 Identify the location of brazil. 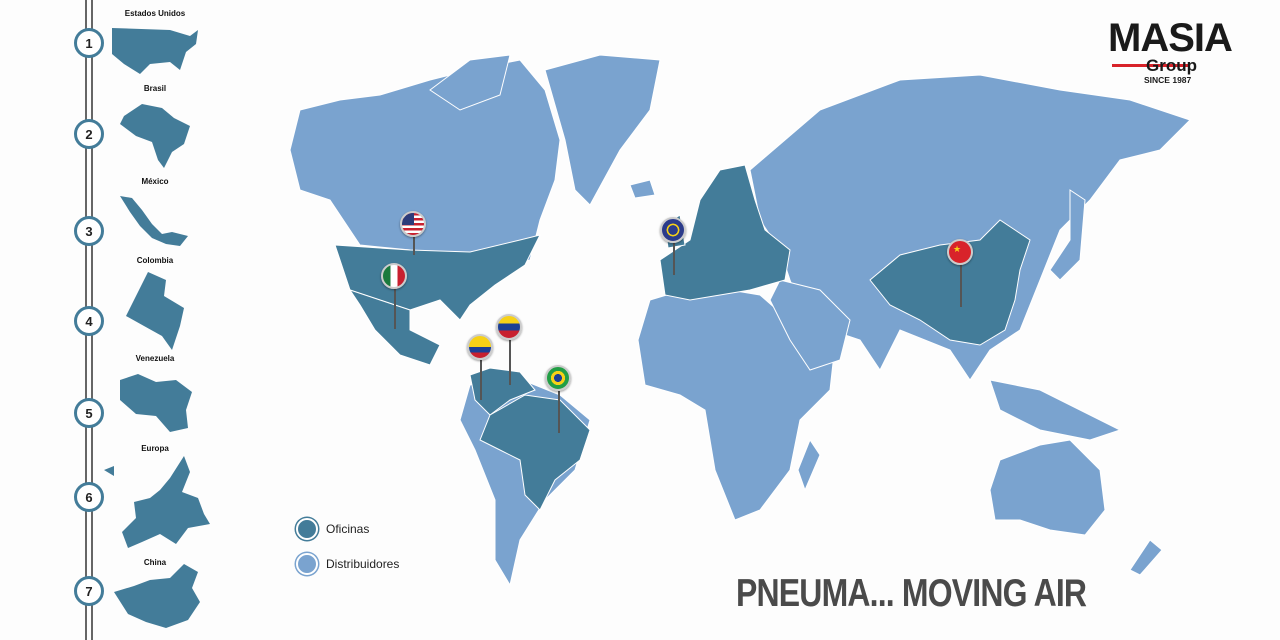
(535, 452).